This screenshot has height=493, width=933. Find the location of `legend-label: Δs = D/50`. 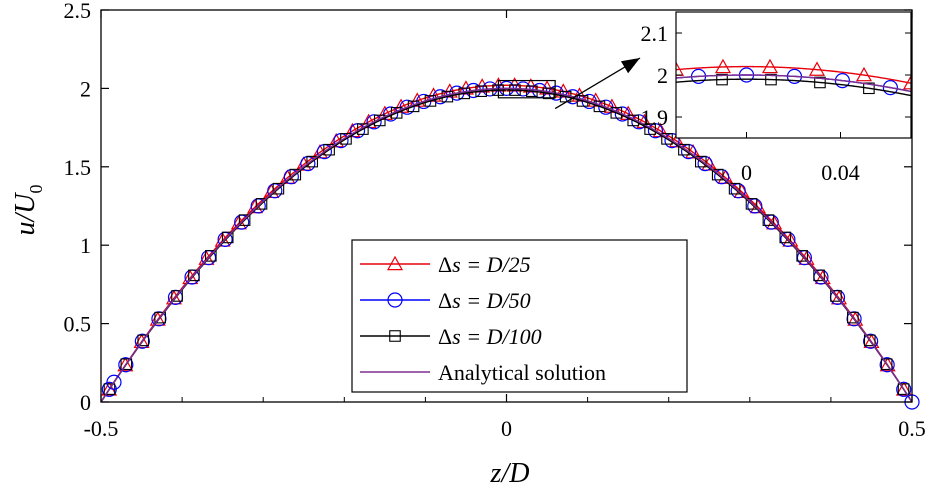

legend-label: Δs = D/50 is located at coordinates (484, 300).